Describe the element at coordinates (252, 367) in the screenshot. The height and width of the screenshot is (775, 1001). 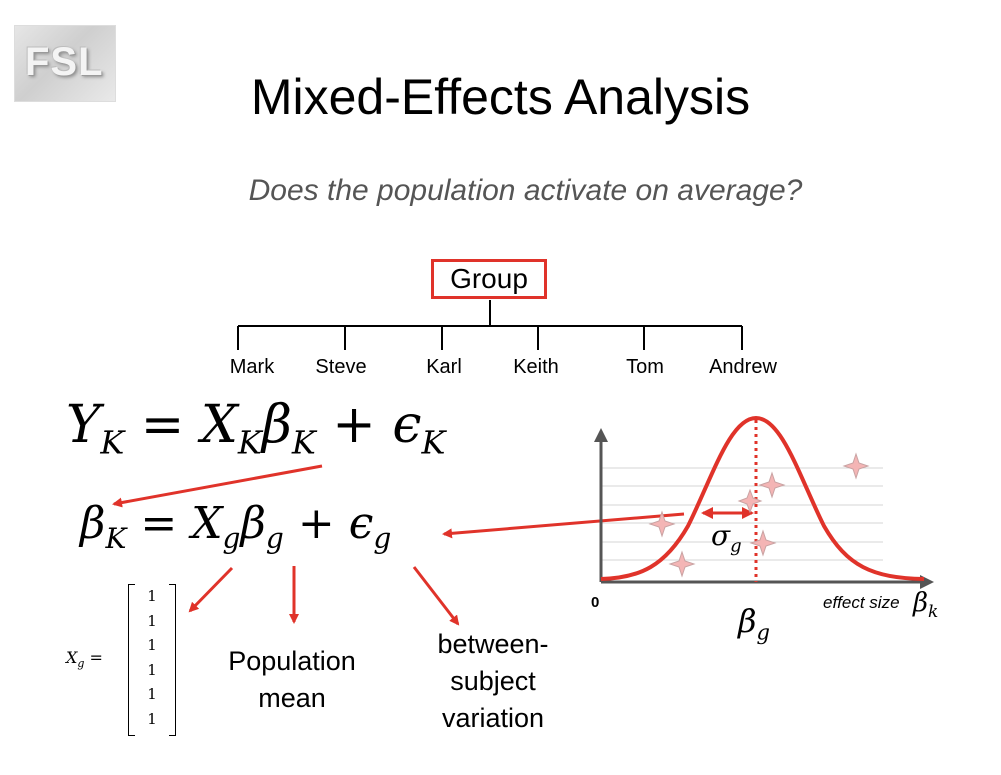
I see `subject-mark: Mark` at that location.